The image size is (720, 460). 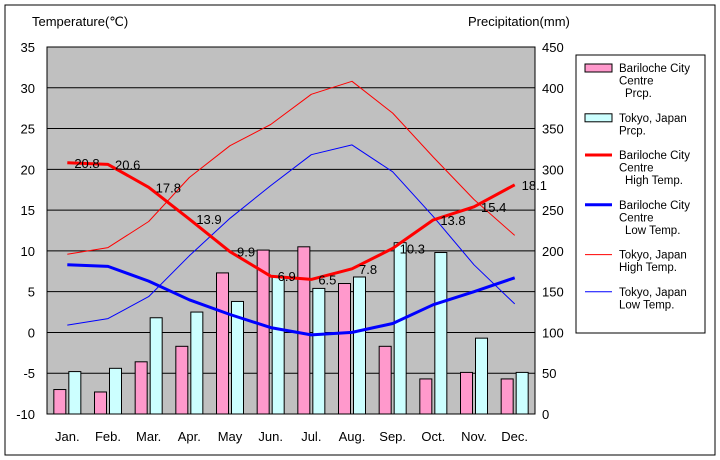 I want to click on temp-data-label: 20.8, so click(x=86, y=163).